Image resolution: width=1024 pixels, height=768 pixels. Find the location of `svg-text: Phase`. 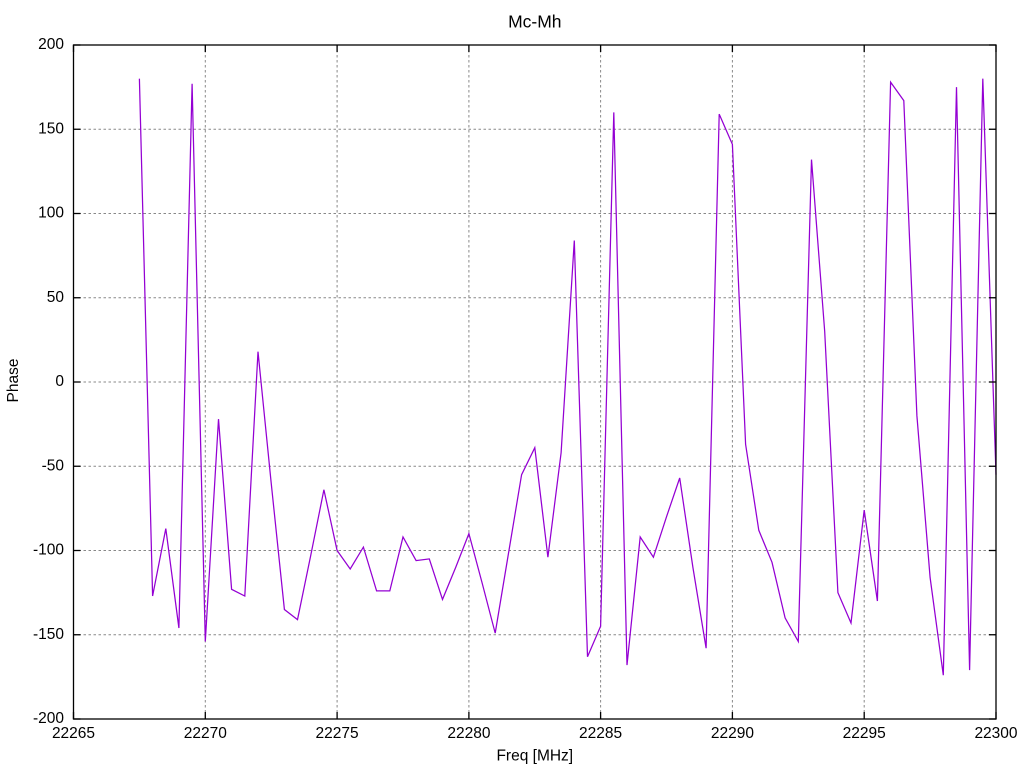

svg-text: Phase is located at coordinates (13, 381).